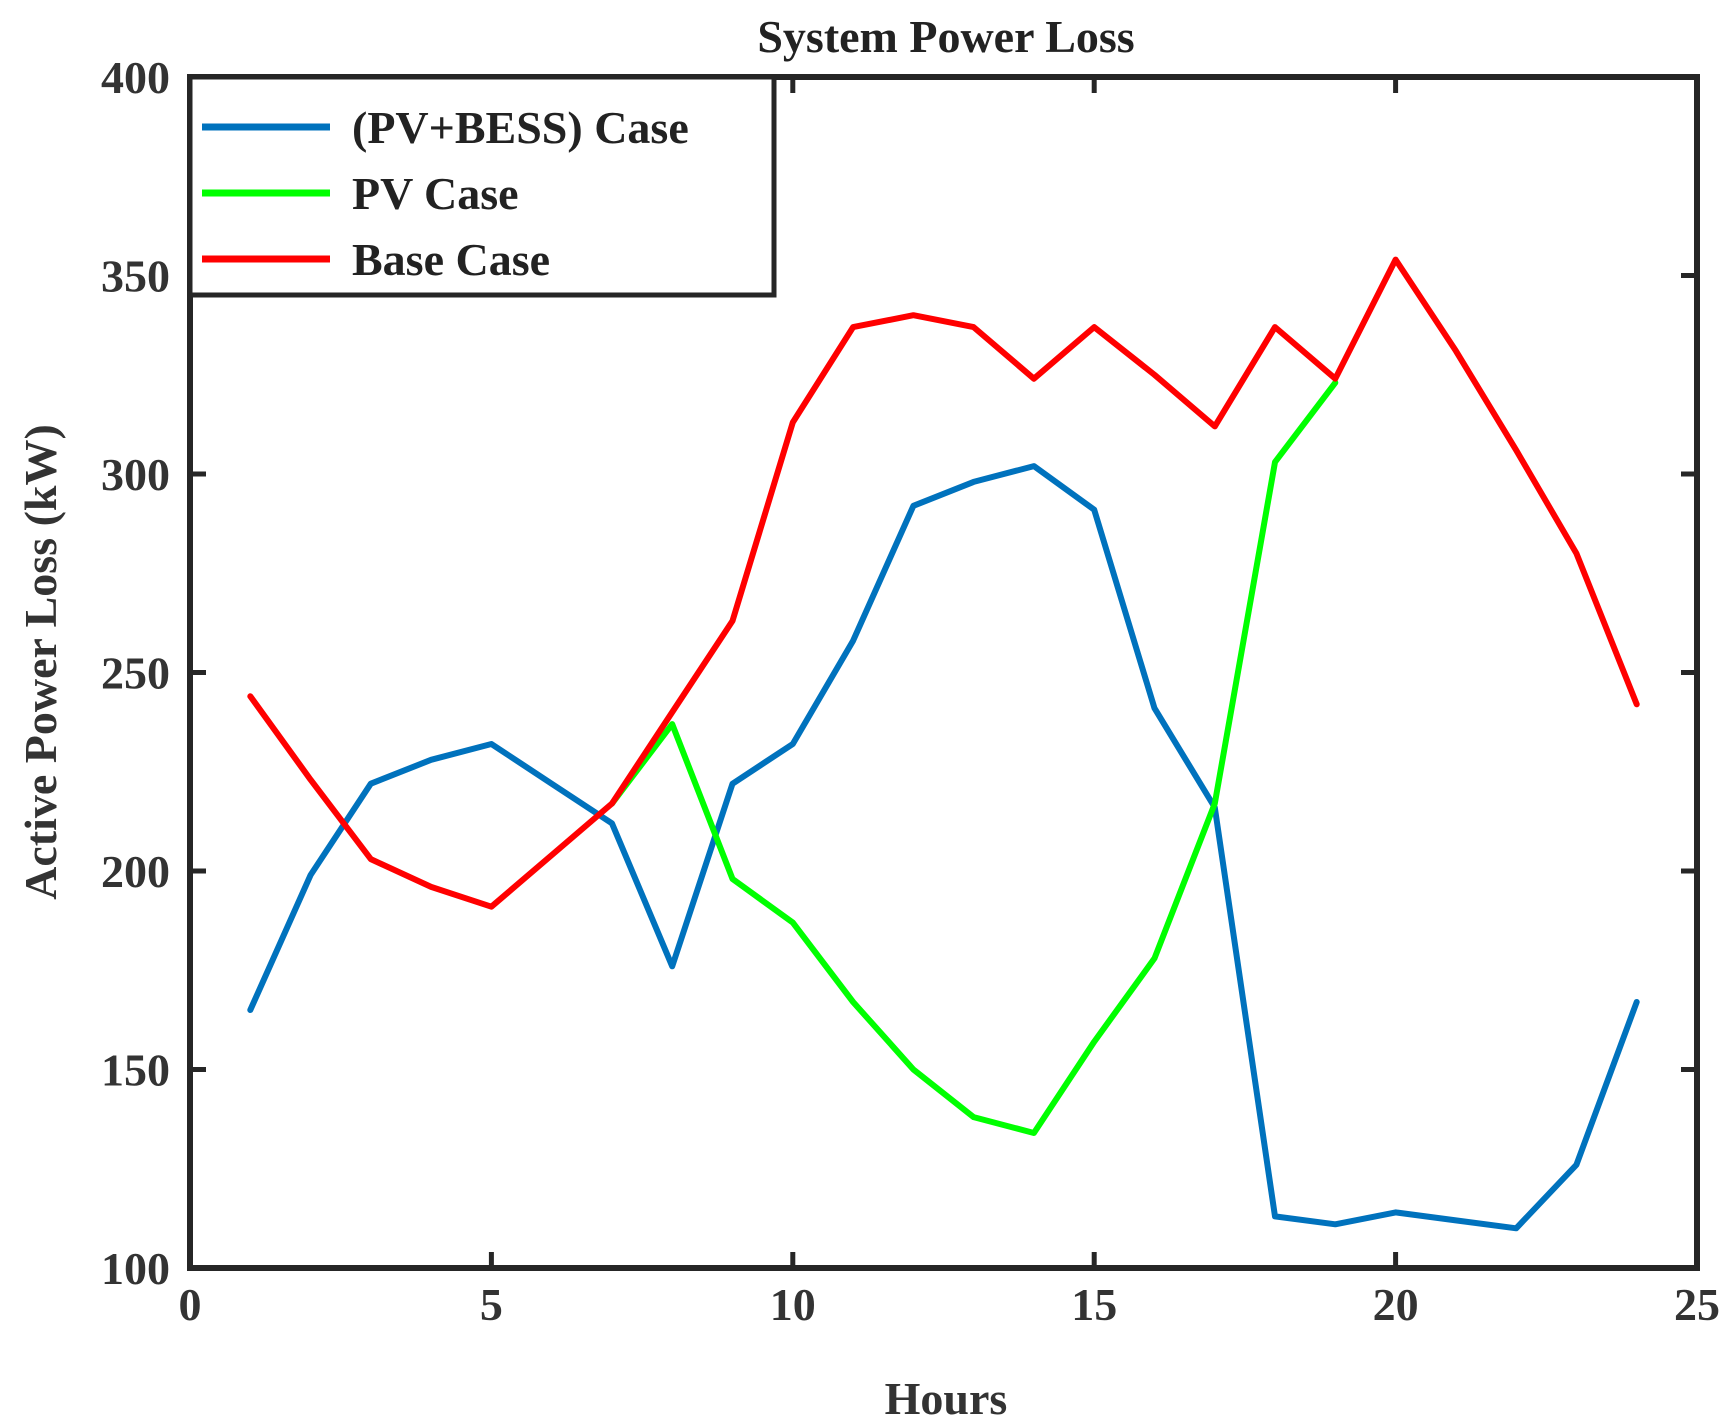 Image resolution: width=1735 pixels, height=1424 pixels. What do you see at coordinates (451, 259) in the screenshot?
I see `legend-entry: Base Case` at bounding box center [451, 259].